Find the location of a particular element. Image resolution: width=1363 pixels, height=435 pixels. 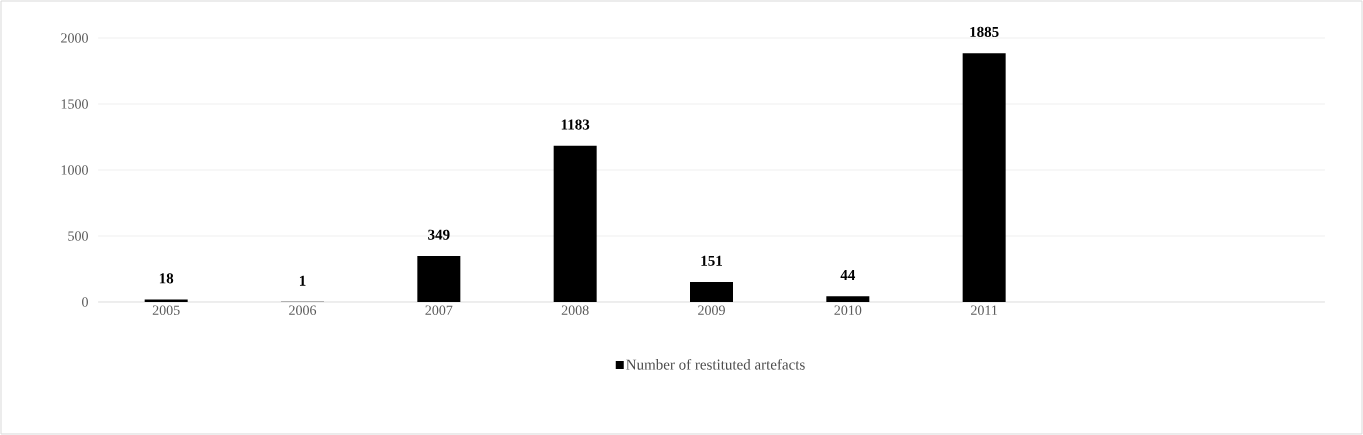

data-label: 44 is located at coordinates (848, 275).